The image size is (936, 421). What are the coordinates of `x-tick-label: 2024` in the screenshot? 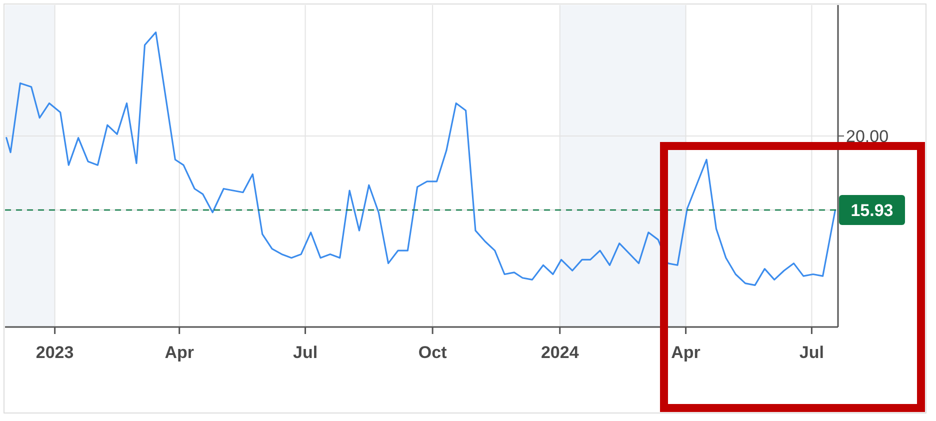 It's located at (560, 352).